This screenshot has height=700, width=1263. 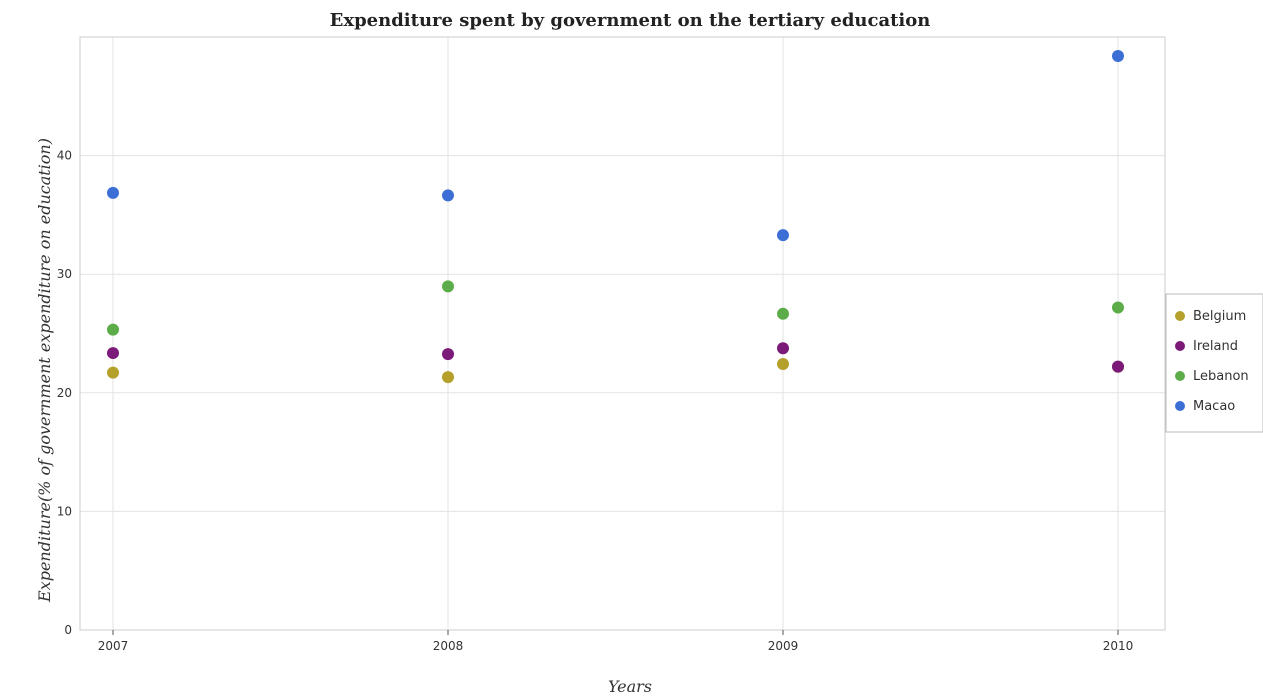 I want to click on legend-marker-ireland, so click(x=1180, y=346).